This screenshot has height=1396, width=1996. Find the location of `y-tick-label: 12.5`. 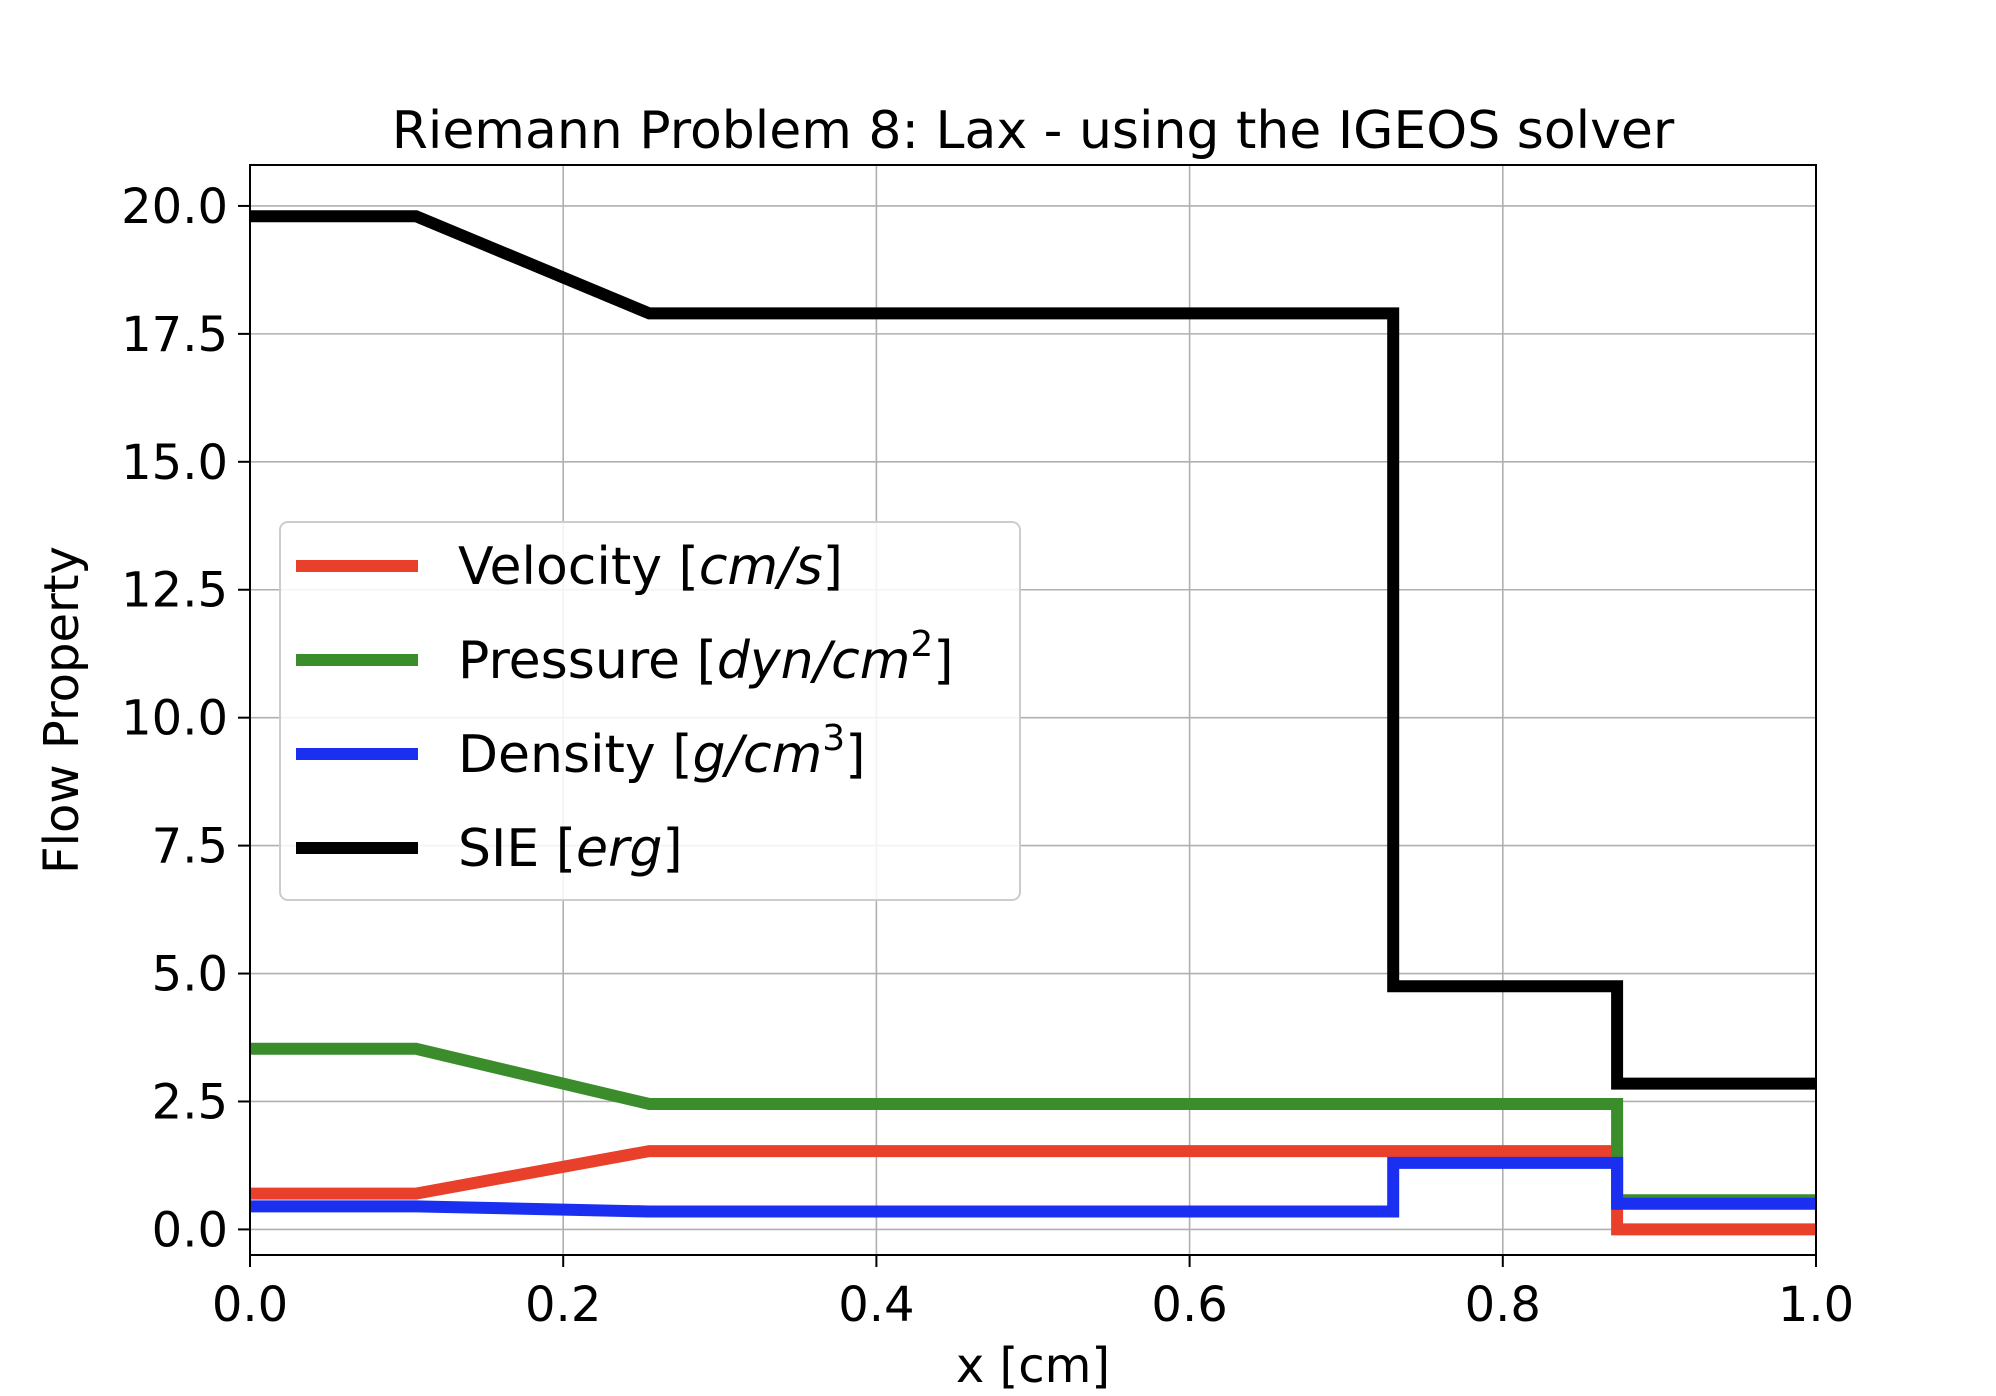

y-tick-label: 12.5 is located at coordinates (174, 591).